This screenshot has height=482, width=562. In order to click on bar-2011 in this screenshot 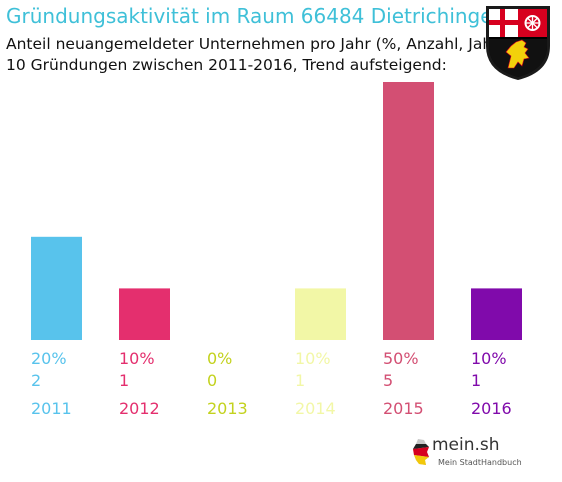, I will do `click(56, 288)`.